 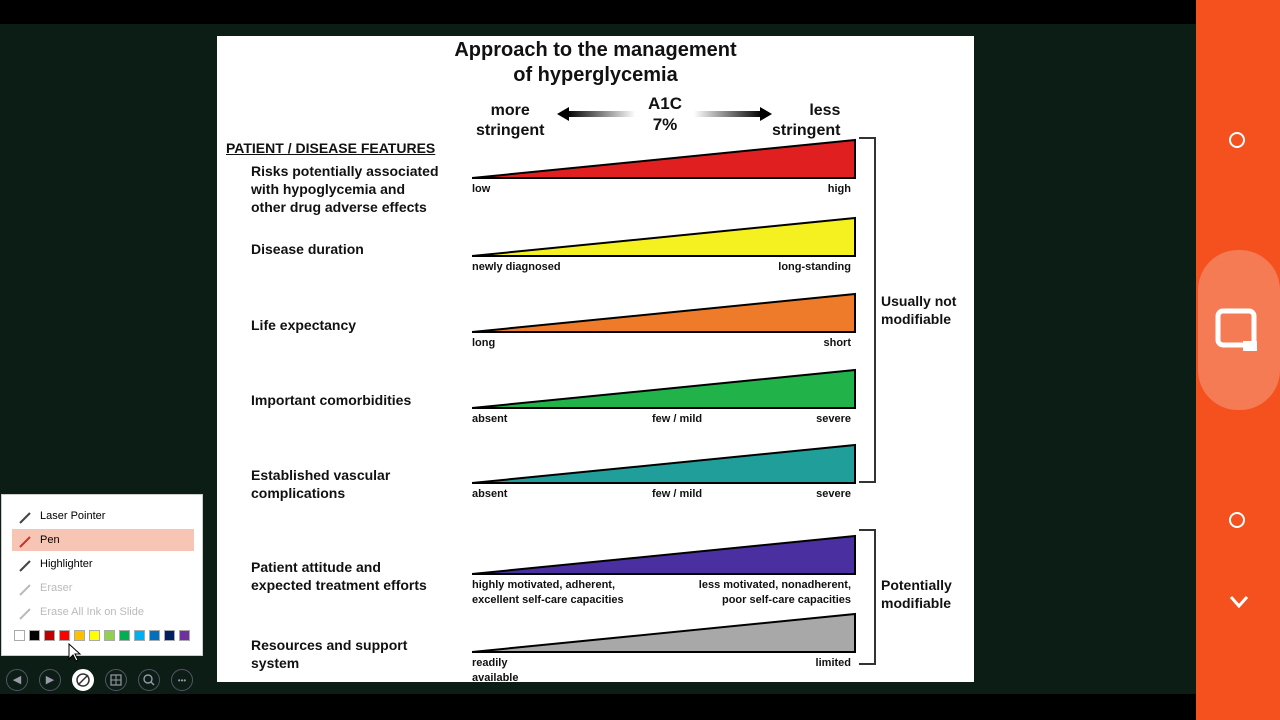 What do you see at coordinates (56, 588) in the screenshot?
I see `pen-menu-item-label: Eraser` at bounding box center [56, 588].